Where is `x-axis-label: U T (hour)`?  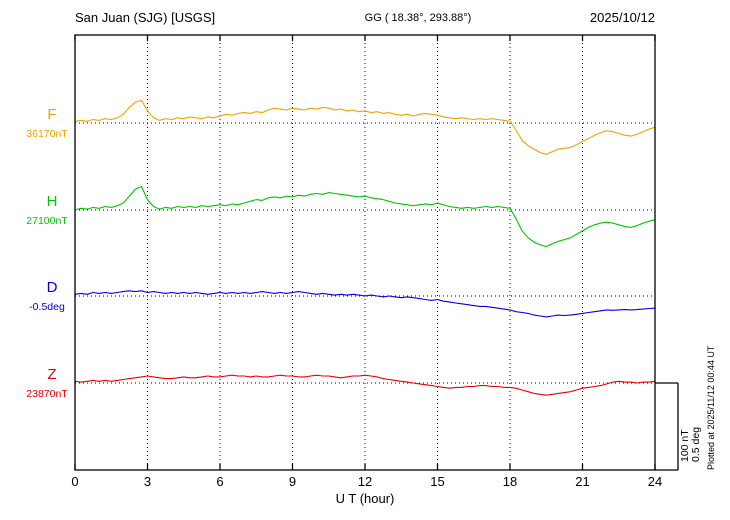
x-axis-label: U T (hour) is located at coordinates (365, 498).